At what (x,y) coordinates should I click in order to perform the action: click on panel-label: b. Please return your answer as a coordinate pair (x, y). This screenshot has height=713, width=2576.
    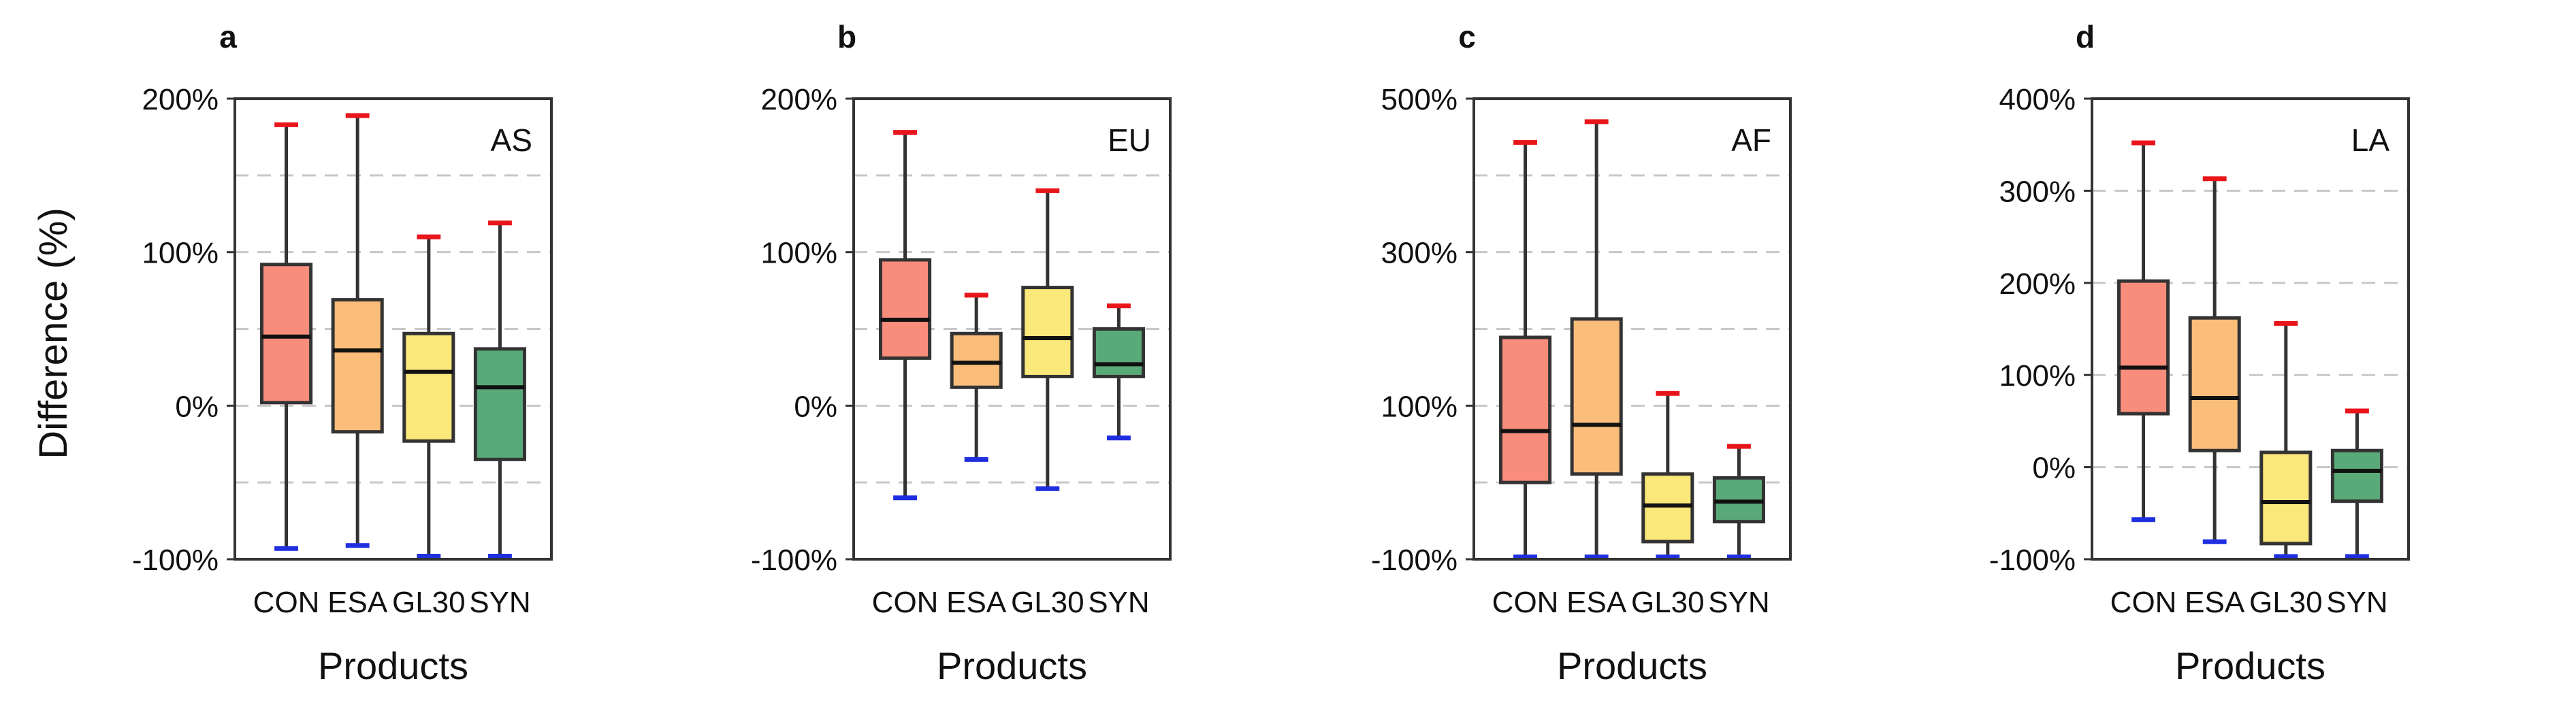
    Looking at the image, I should click on (846, 36).